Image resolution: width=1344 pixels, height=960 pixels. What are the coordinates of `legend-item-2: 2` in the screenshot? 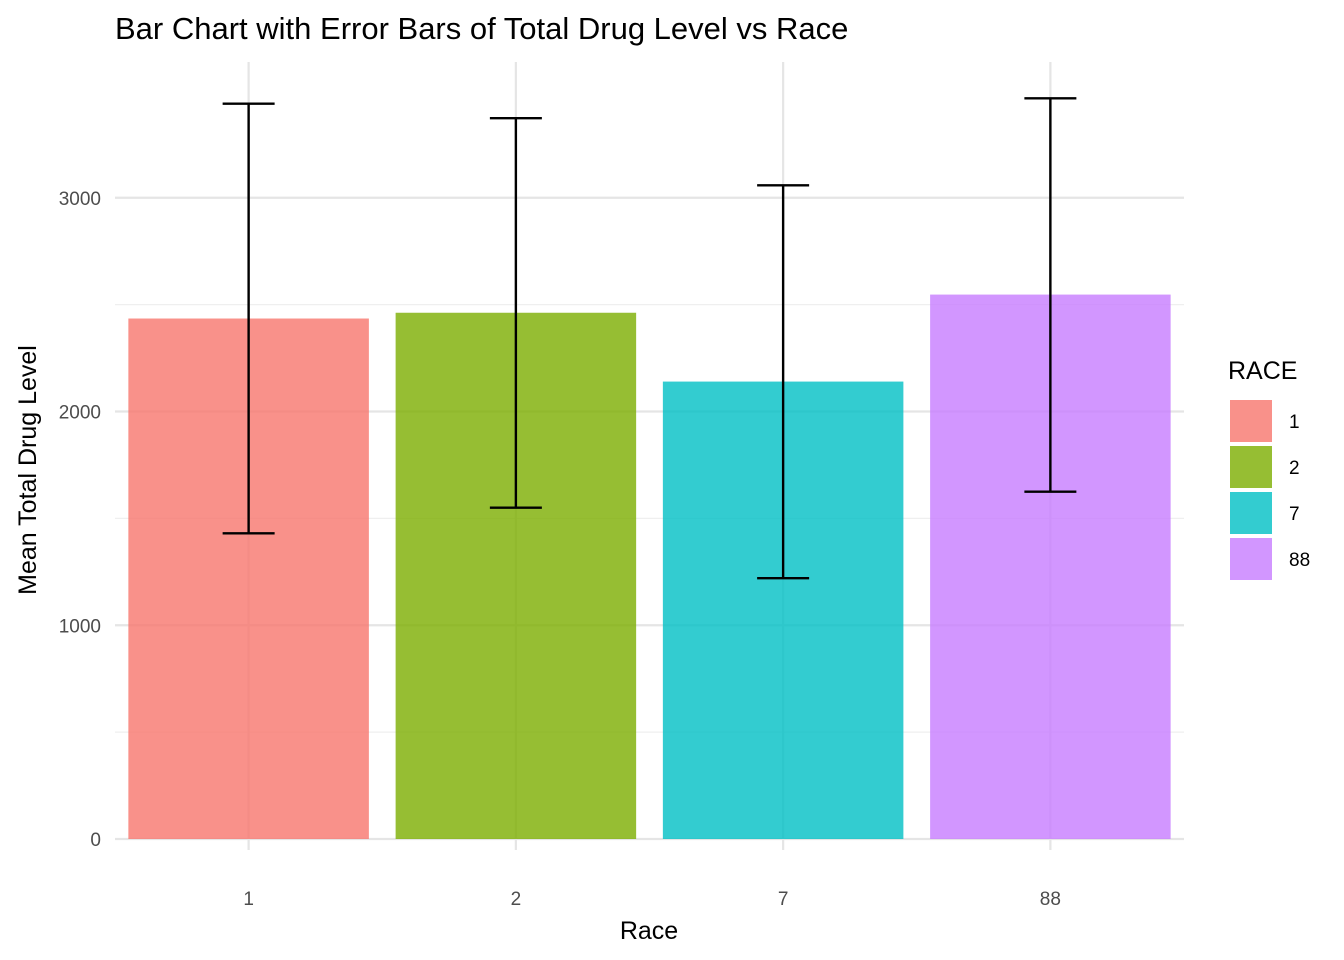 It's located at (1265, 467).